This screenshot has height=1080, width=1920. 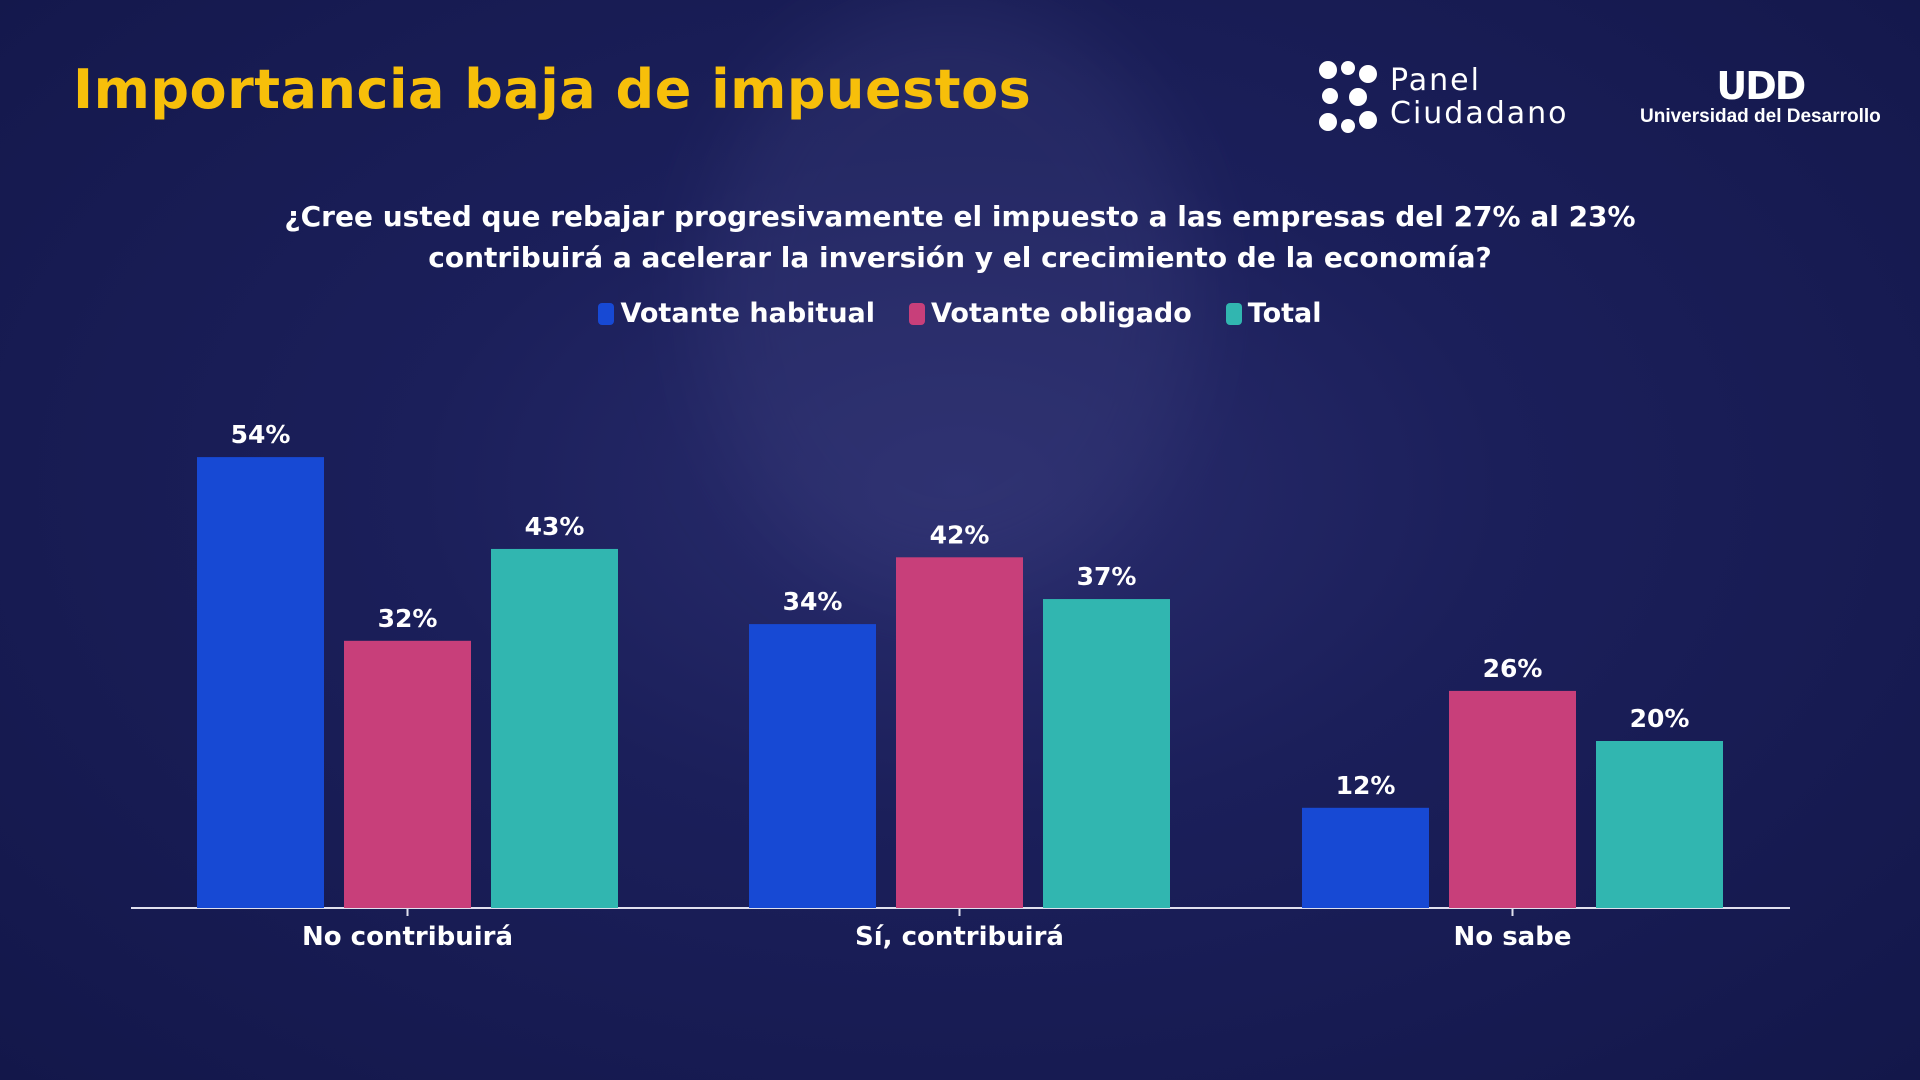 What do you see at coordinates (555, 526) in the screenshot?
I see `data-label: 43%` at bounding box center [555, 526].